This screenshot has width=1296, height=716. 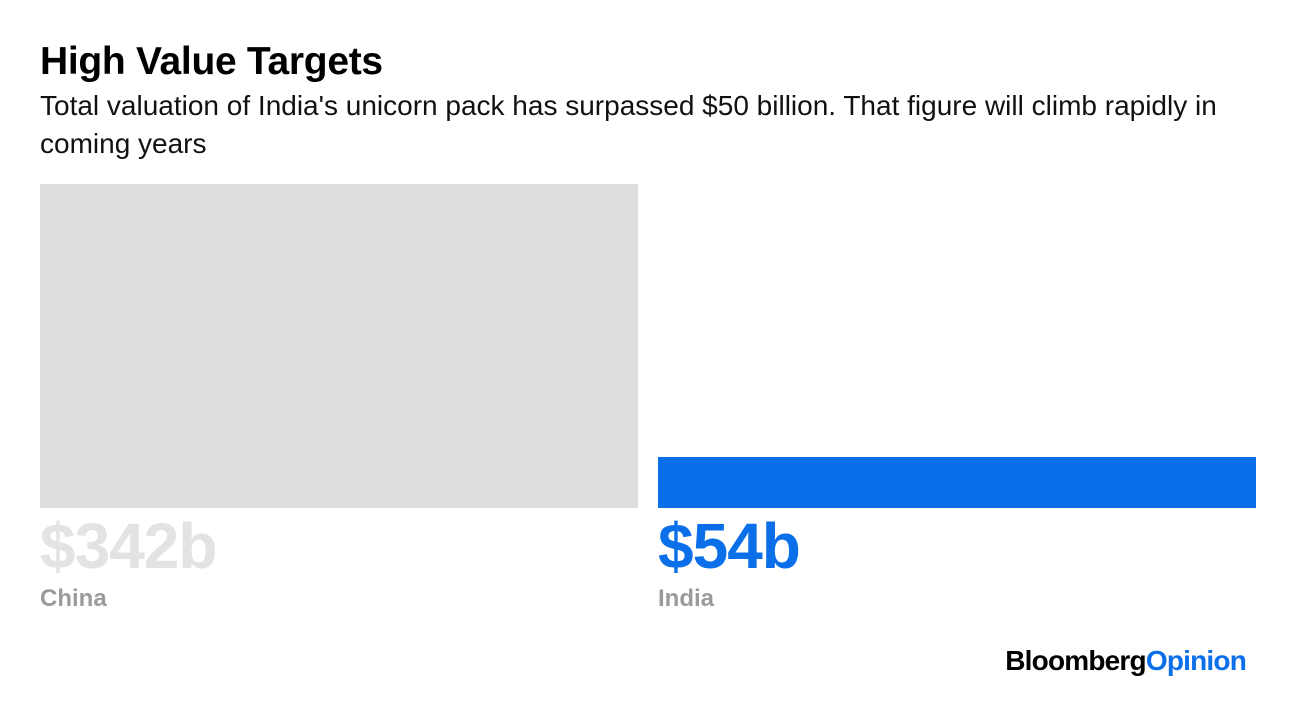 I want to click on value-label-india: $54b, so click(x=729, y=546).